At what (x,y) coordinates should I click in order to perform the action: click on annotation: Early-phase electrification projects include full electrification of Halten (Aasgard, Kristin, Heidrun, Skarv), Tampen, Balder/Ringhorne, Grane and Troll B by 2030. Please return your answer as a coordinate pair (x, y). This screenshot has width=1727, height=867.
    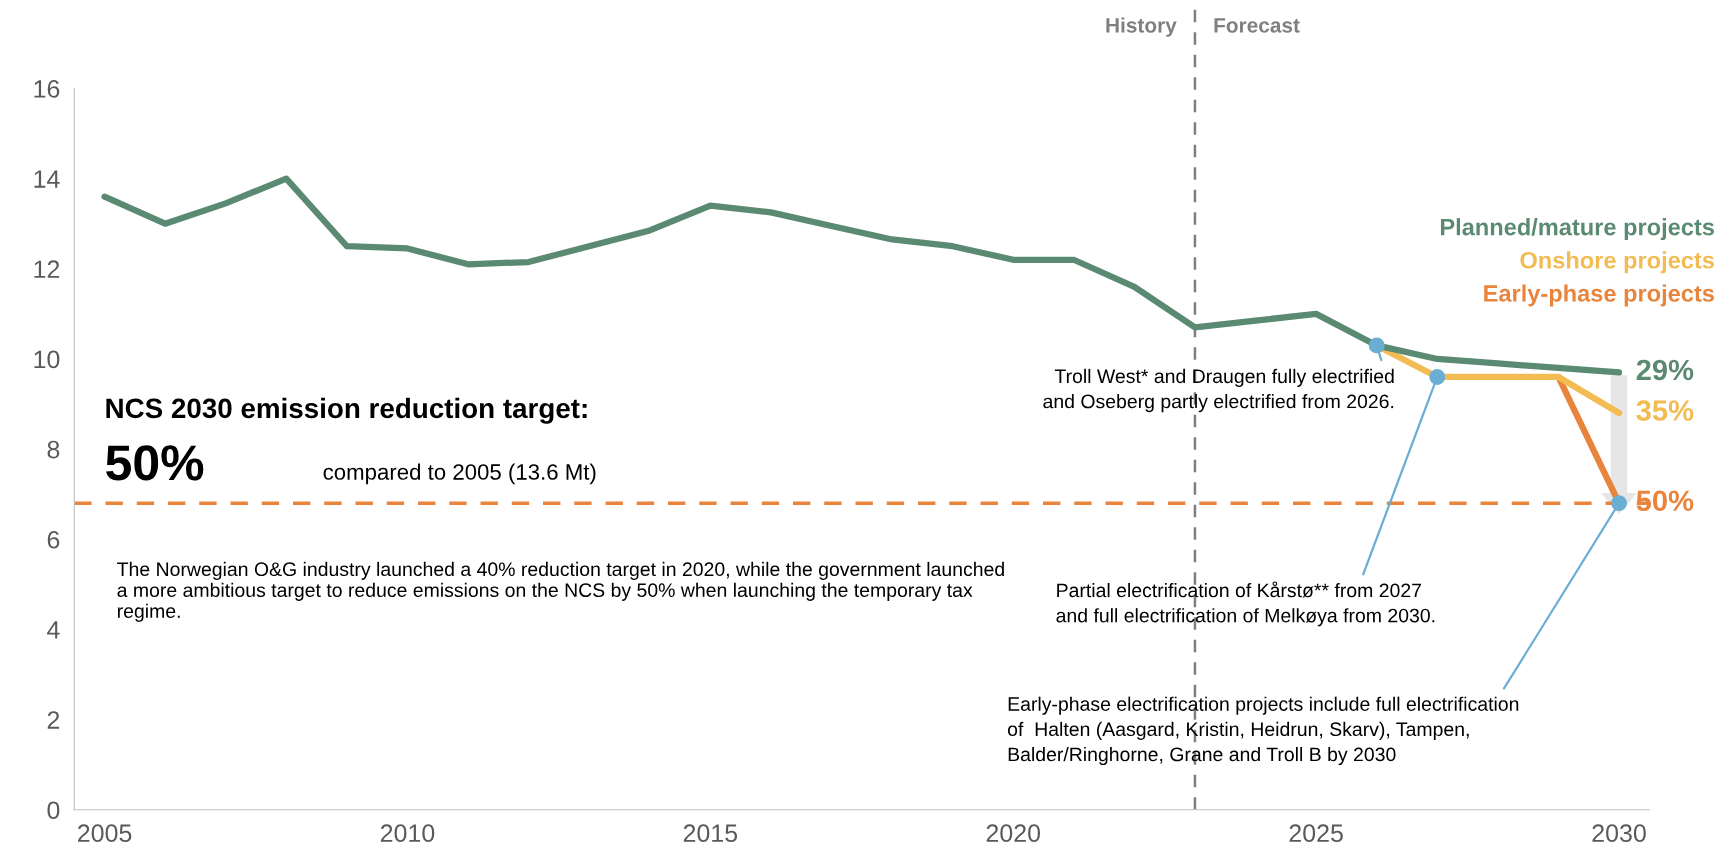
    Looking at the image, I should click on (1263, 731).